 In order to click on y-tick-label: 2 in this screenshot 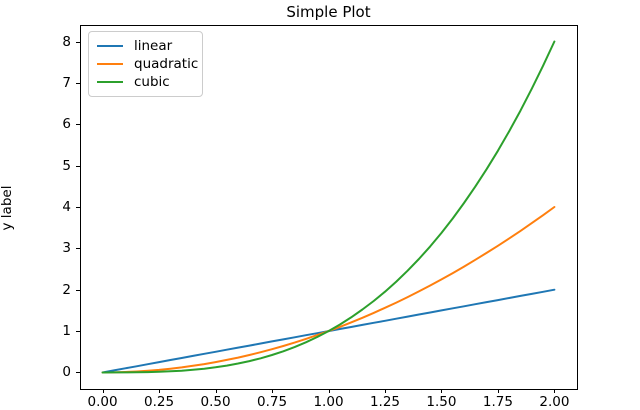, I will do `click(66, 289)`.